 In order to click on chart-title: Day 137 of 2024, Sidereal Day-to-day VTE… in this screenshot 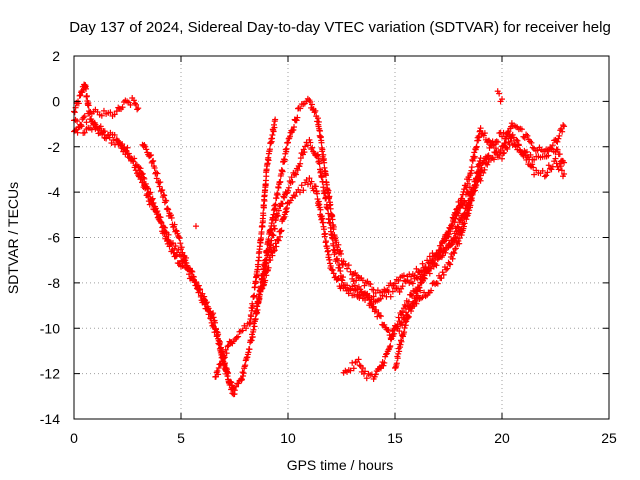, I will do `click(340, 27)`.